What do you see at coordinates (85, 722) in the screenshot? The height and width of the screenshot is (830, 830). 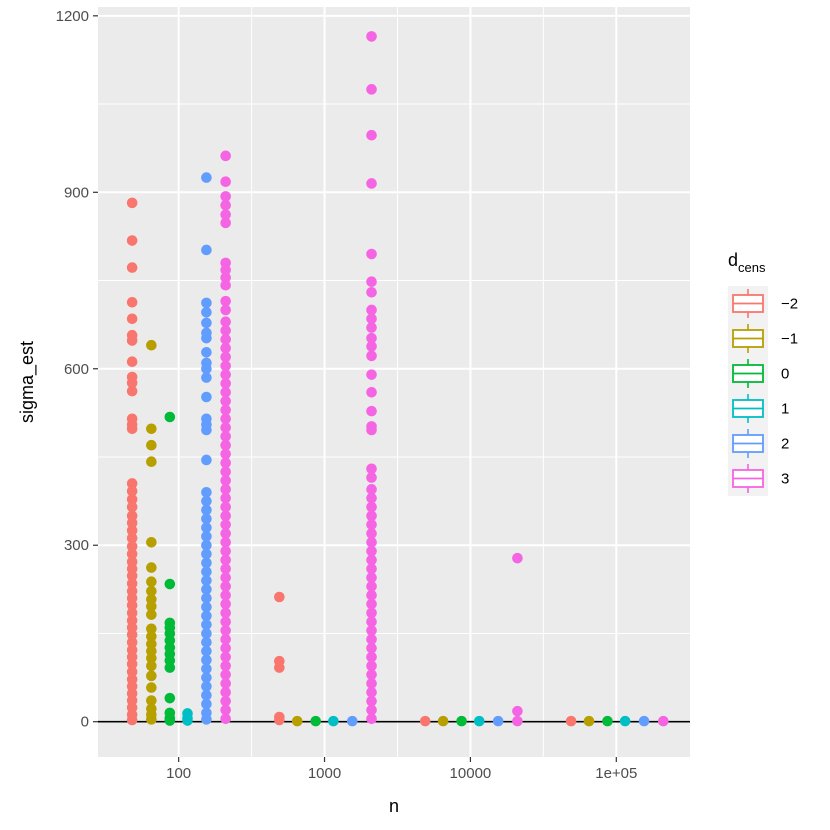 I see `y-tick-label: 0` at bounding box center [85, 722].